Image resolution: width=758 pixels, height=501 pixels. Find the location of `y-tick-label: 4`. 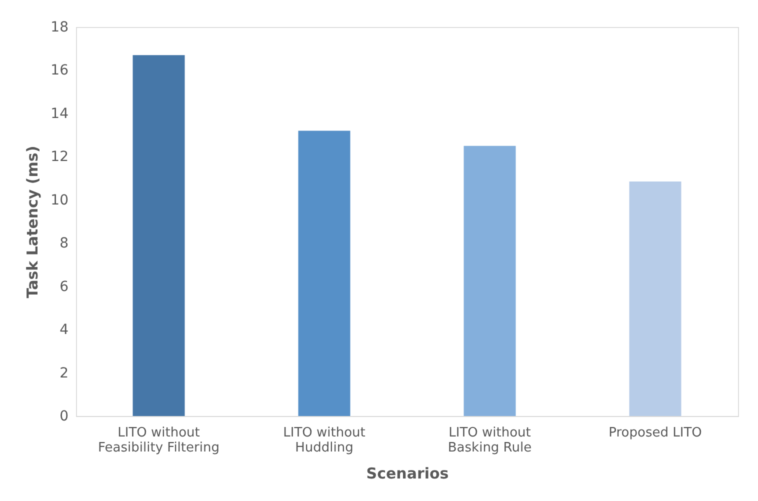

y-tick-label: 4 is located at coordinates (64, 330).